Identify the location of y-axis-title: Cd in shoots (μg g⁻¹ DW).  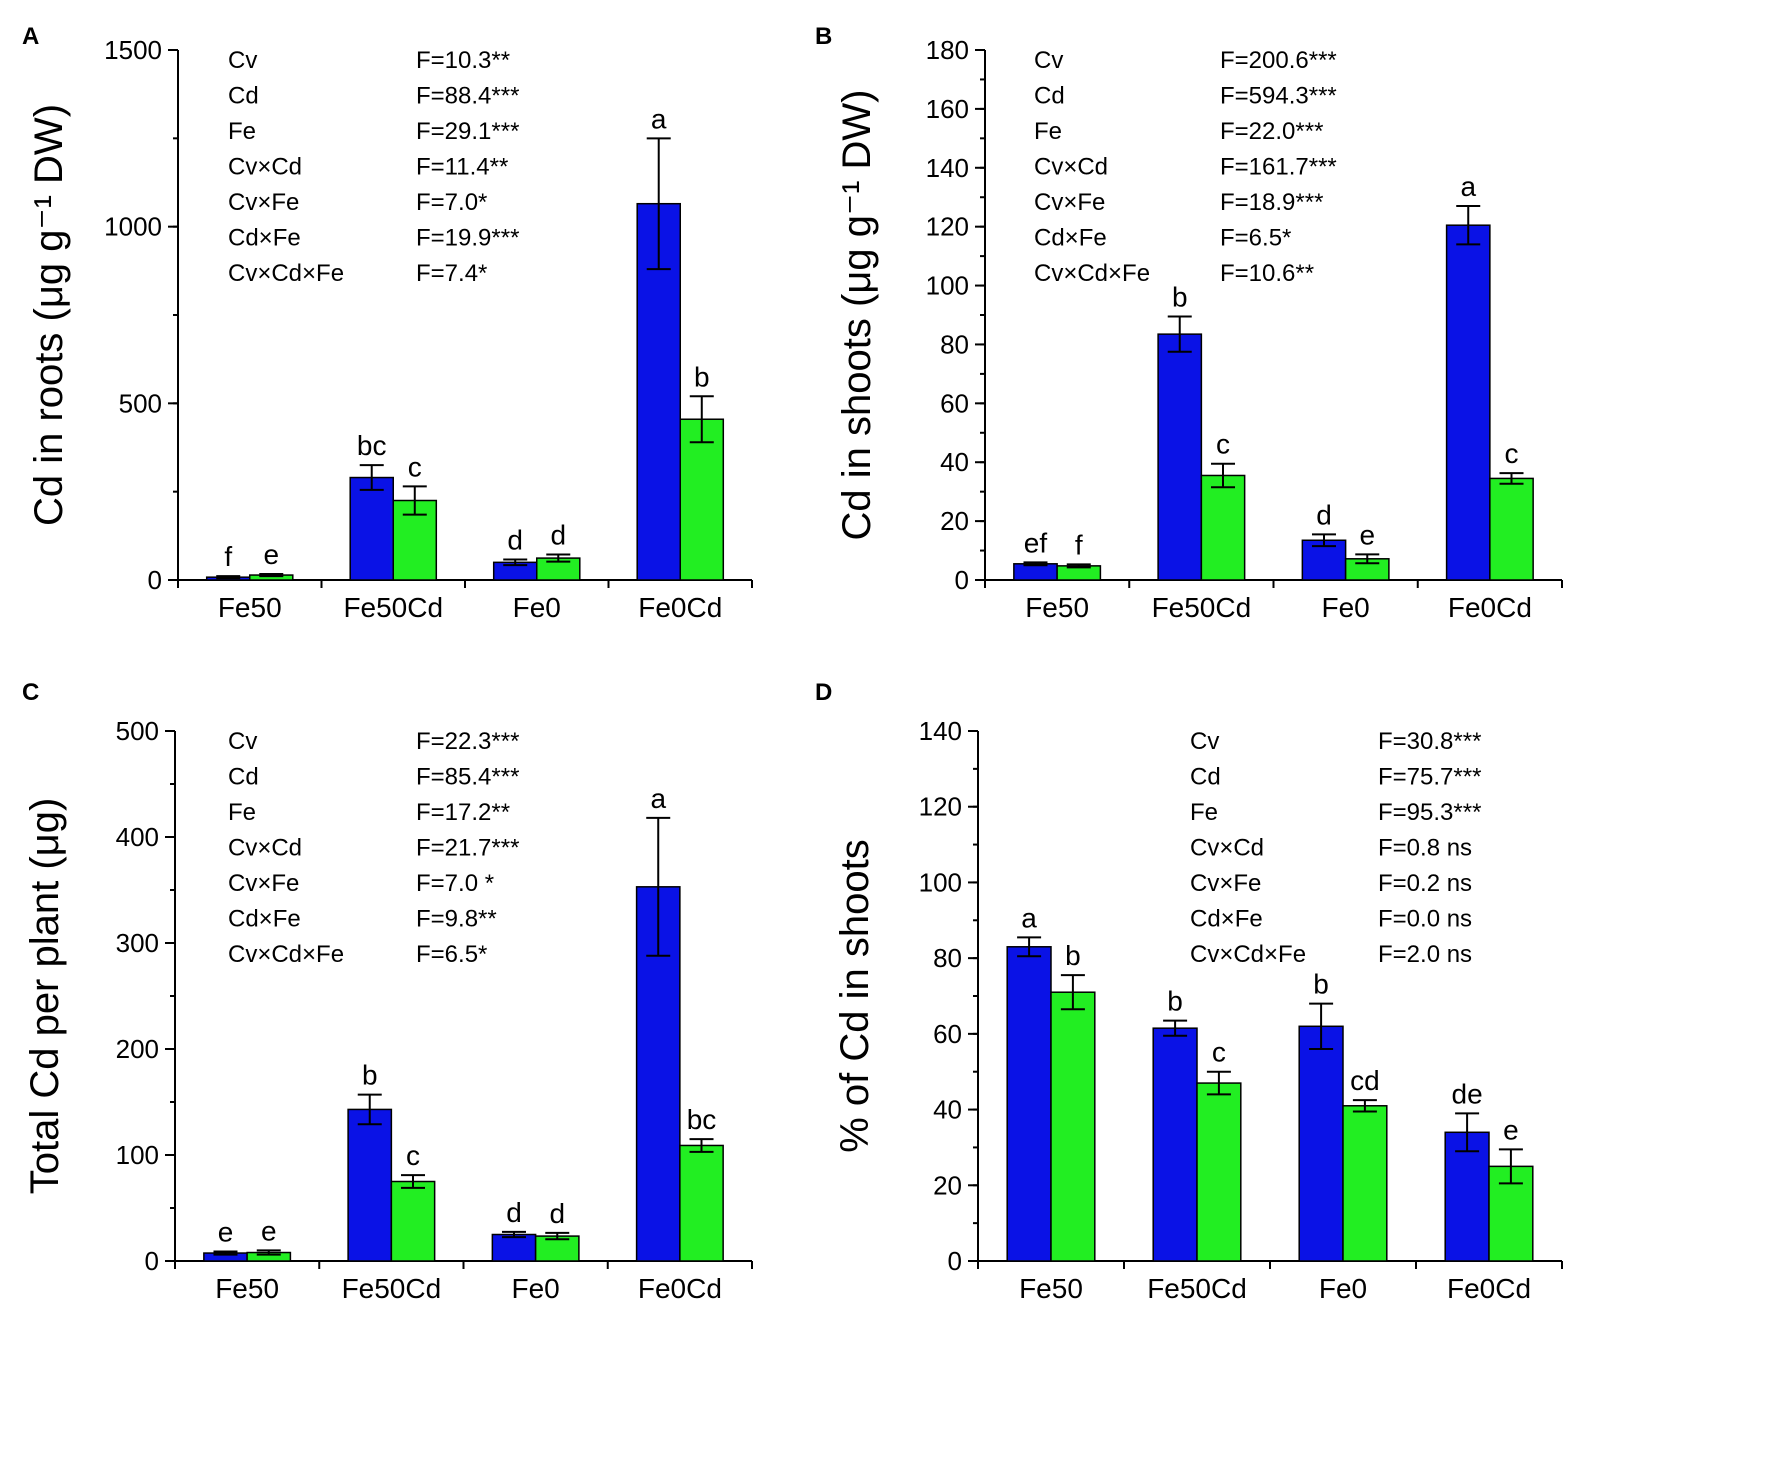
(857, 315).